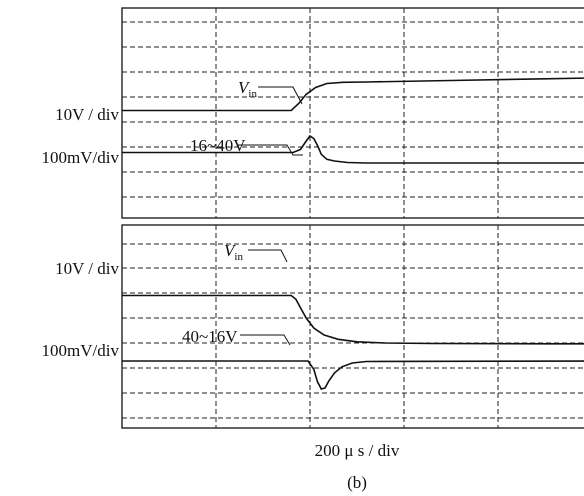  What do you see at coordinates (353, 94) in the screenshot?
I see `top-vin-trace` at bounding box center [353, 94].